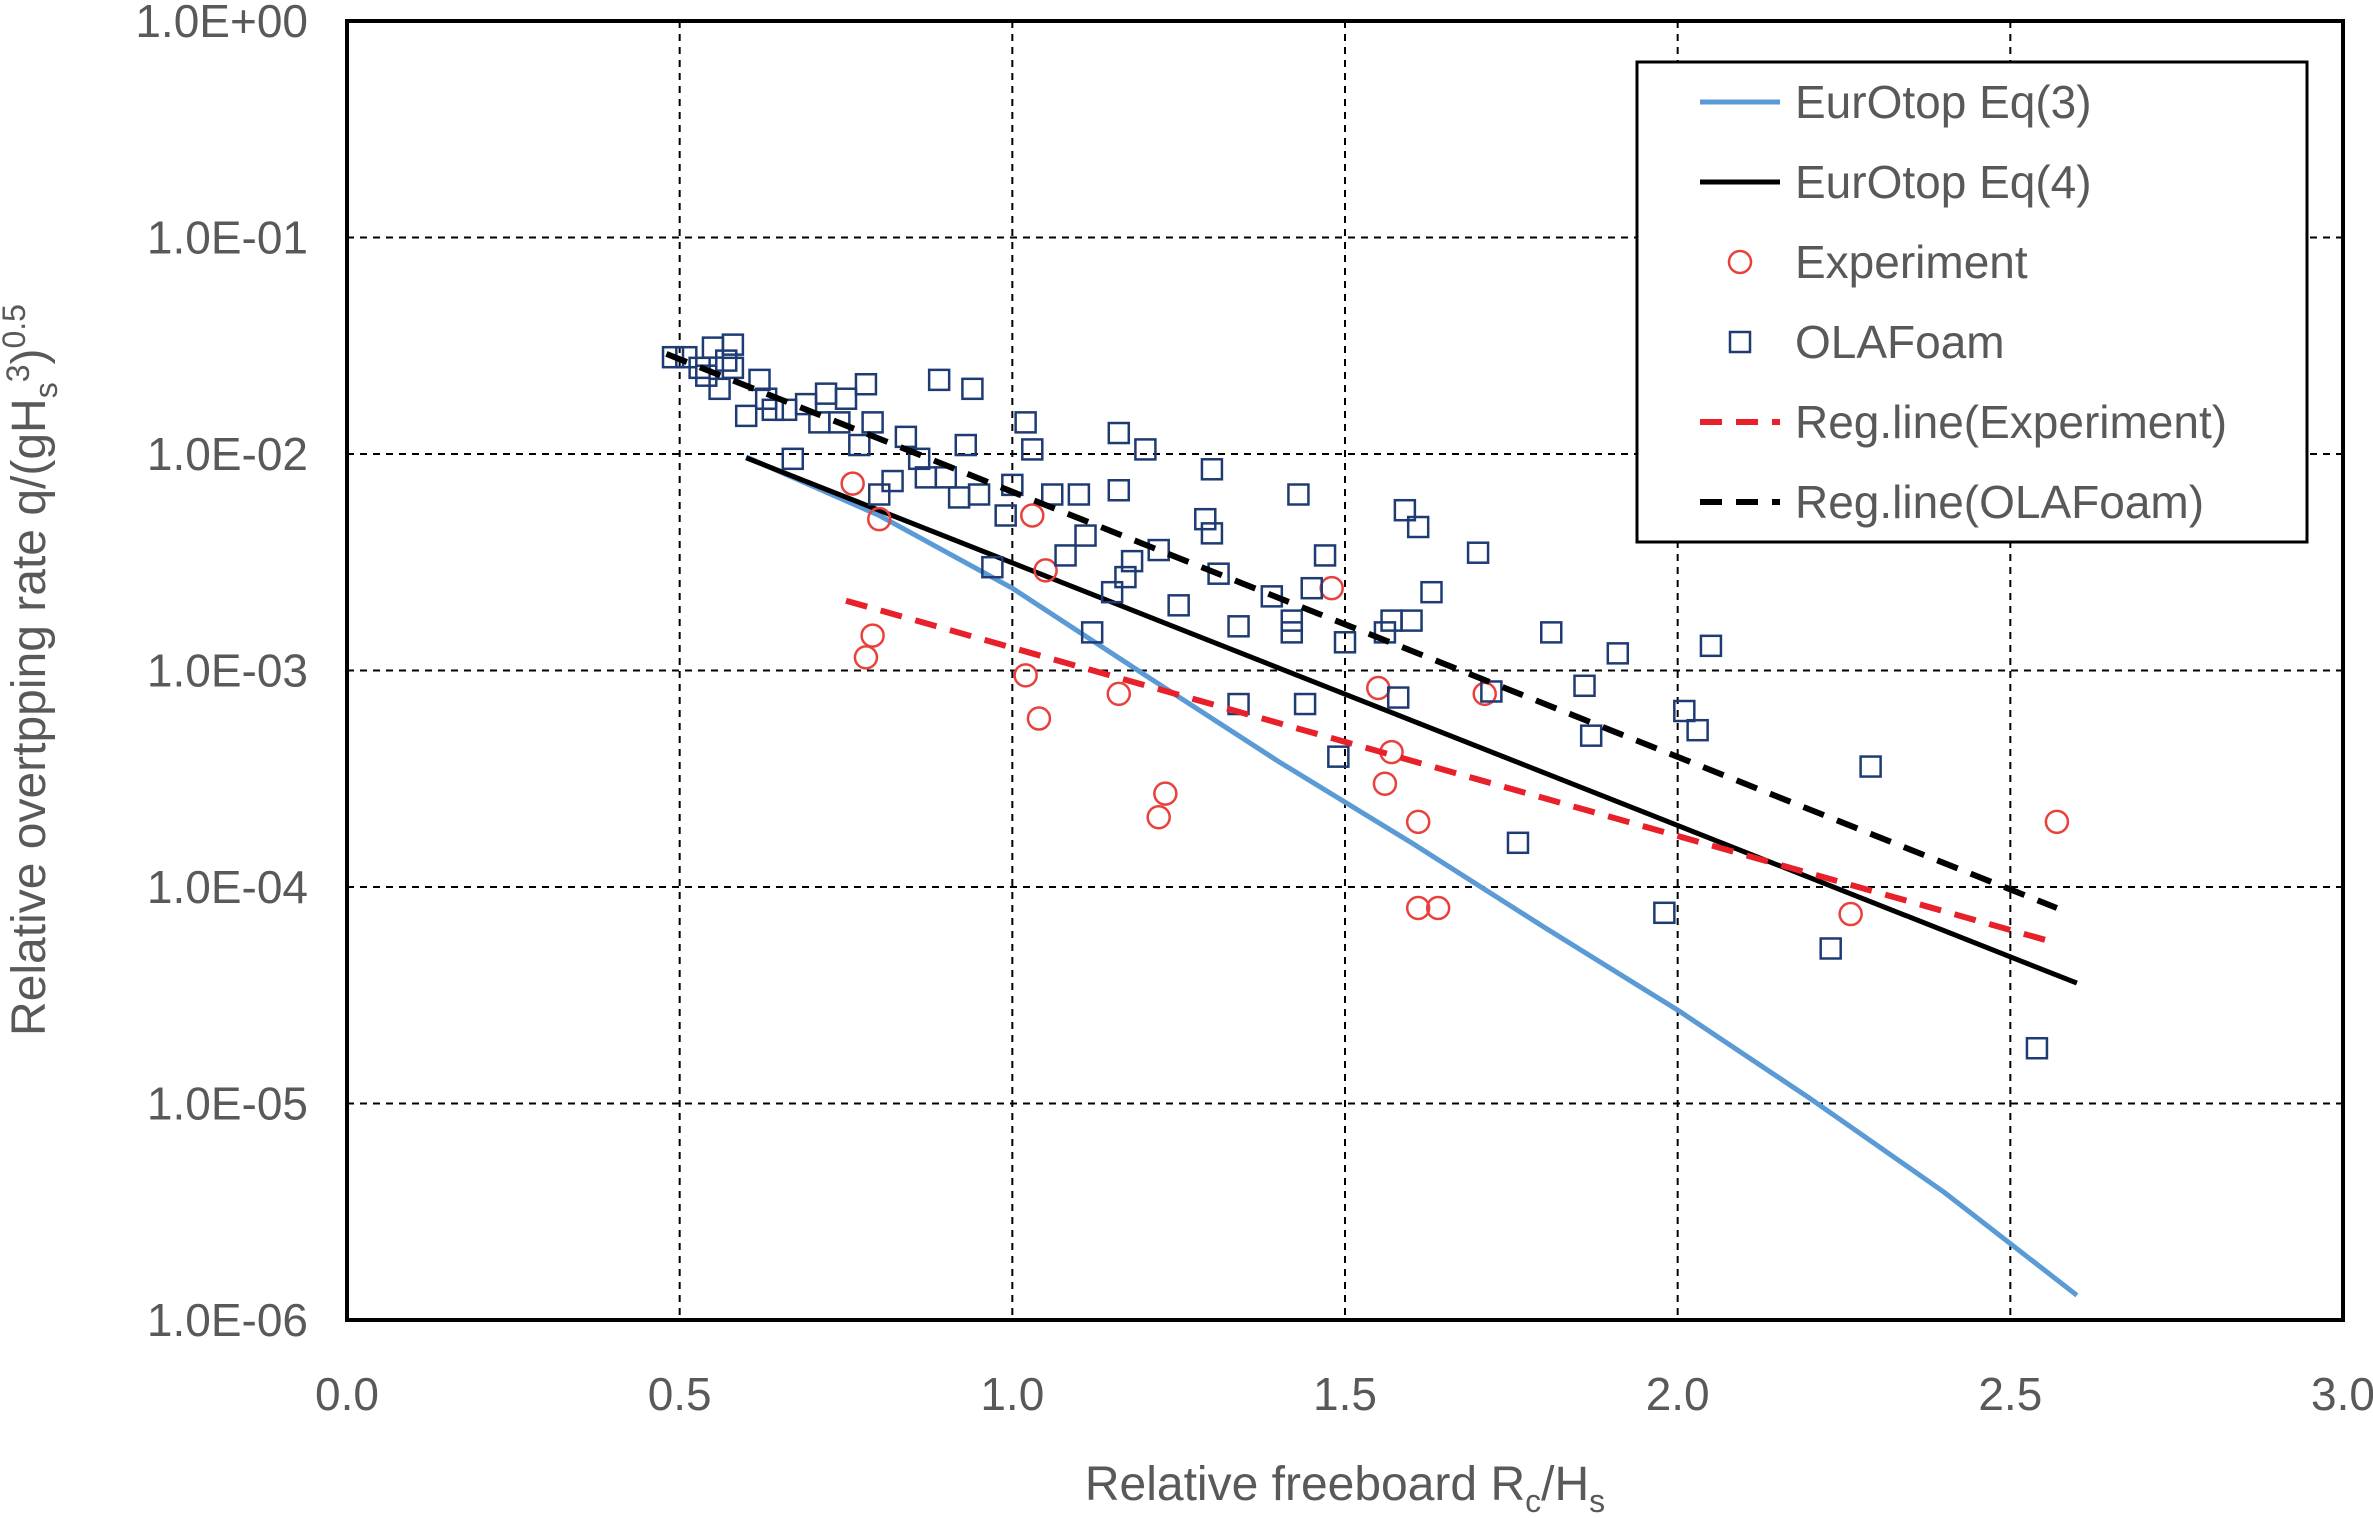 The width and height of the screenshot is (2373, 1518). I want to click on legend-label: EurOtop Eq(3), so click(1943, 102).